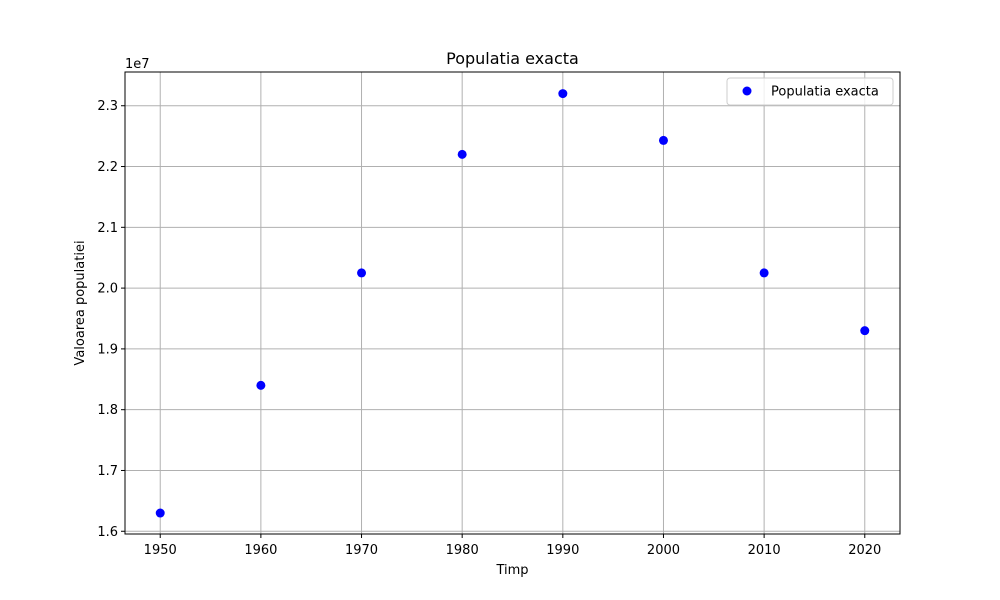  What do you see at coordinates (107, 289) in the screenshot?
I see `y-tick-label: 2.0` at bounding box center [107, 289].